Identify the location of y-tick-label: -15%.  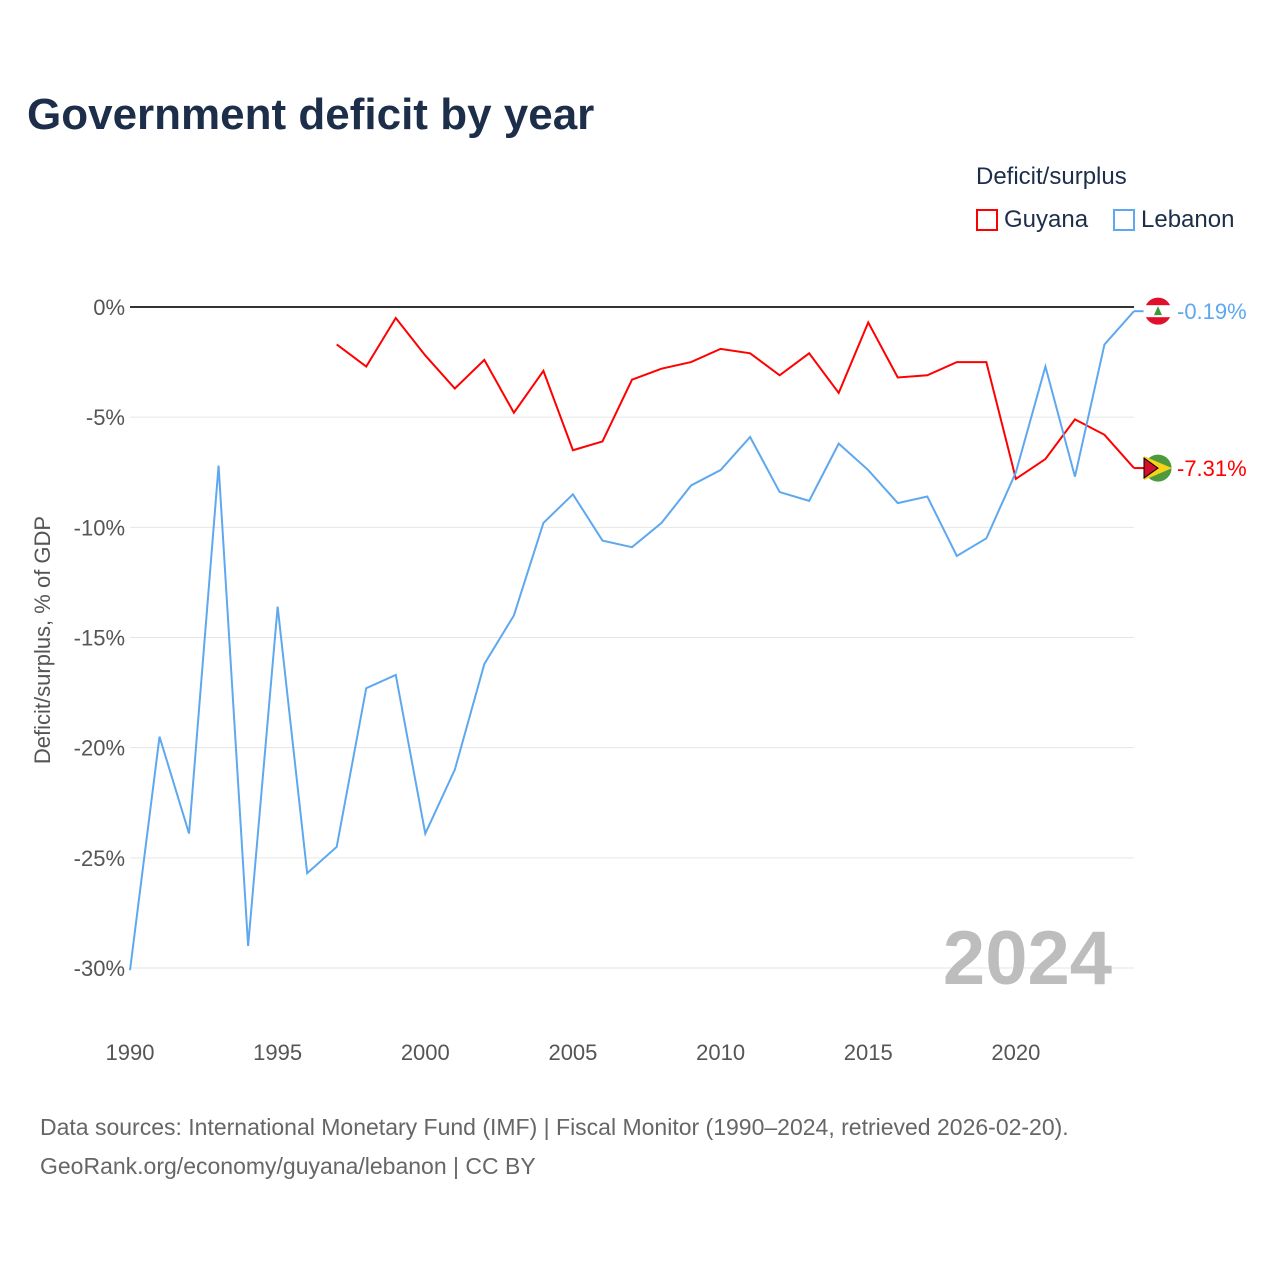
(99, 638).